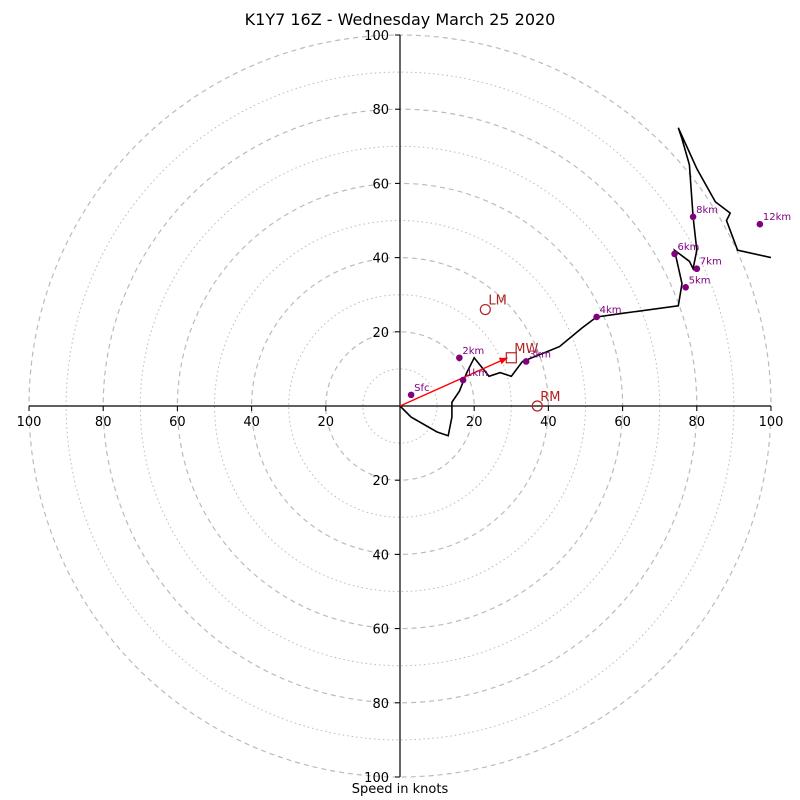  Describe the element at coordinates (511, 358) in the screenshot. I see `storm-motion-mw-marker` at that location.